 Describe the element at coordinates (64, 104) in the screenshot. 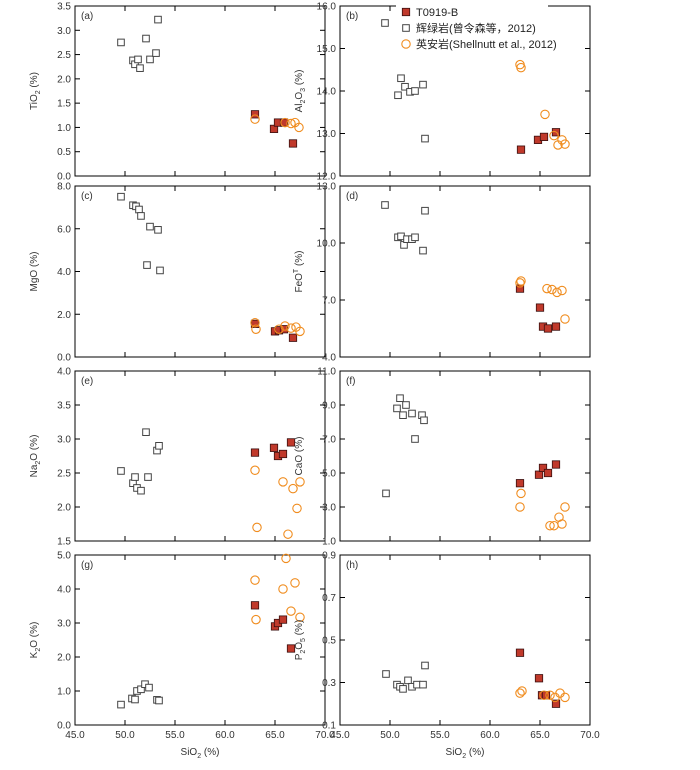

I see `y-tick-label: 1.5` at that location.